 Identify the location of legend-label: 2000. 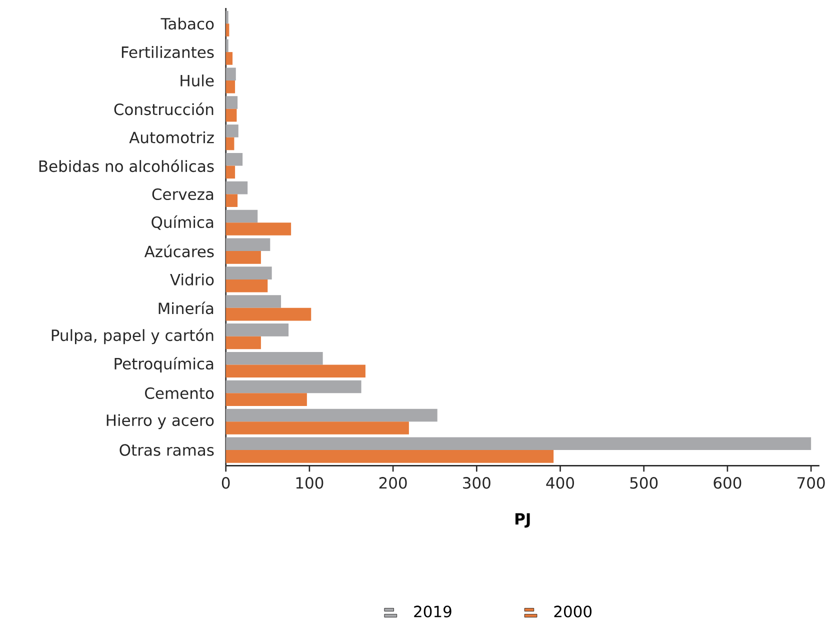
(573, 612).